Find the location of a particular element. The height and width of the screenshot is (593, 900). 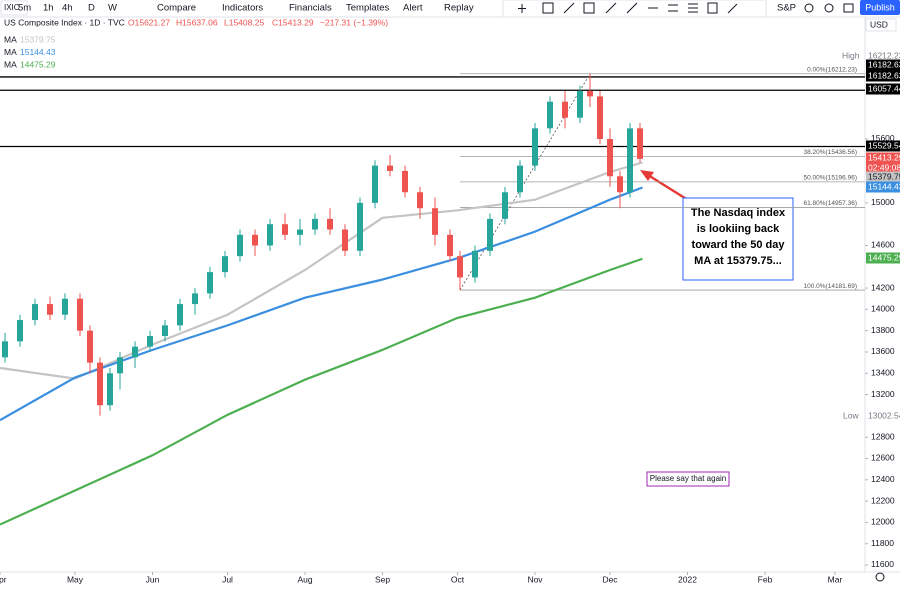

x-tick-label: 2022 is located at coordinates (687, 579).